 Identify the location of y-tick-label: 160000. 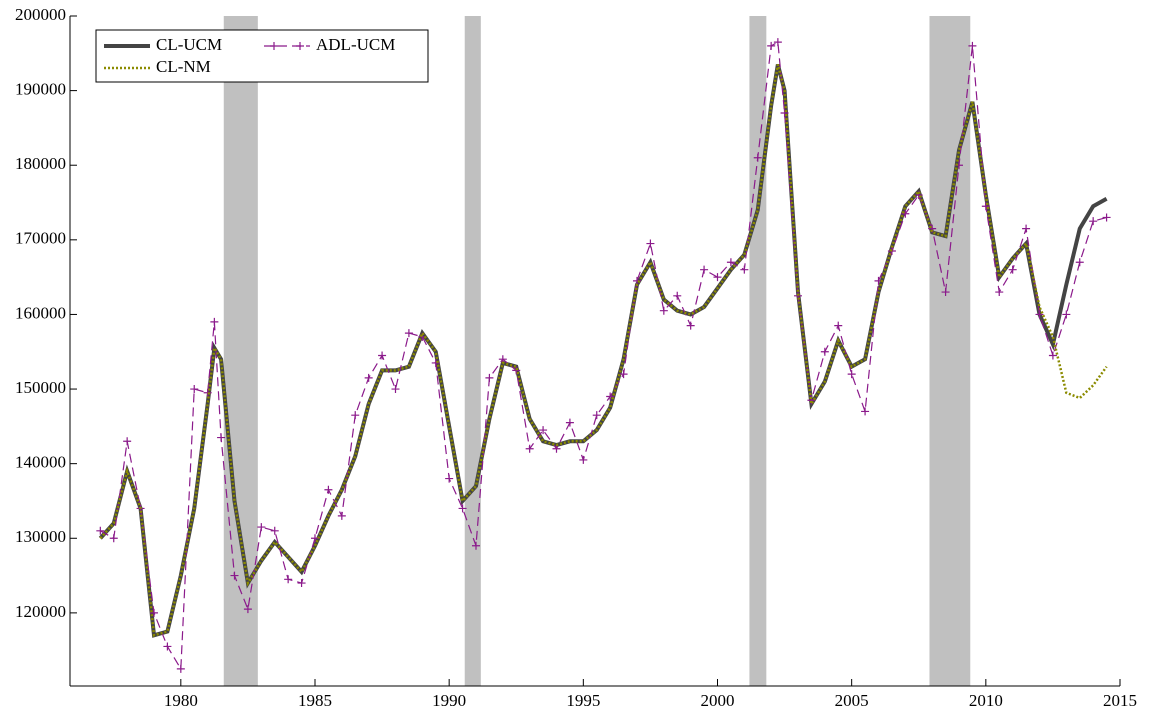
(40, 312).